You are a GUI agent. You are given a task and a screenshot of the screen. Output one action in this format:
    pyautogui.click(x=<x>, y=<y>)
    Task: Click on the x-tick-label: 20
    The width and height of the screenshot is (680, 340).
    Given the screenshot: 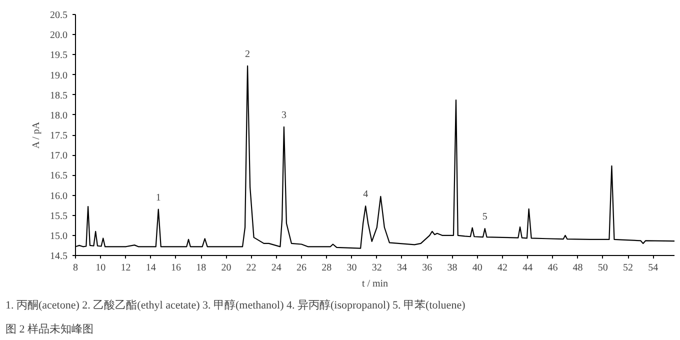 What is the action you would take?
    pyautogui.click(x=226, y=268)
    